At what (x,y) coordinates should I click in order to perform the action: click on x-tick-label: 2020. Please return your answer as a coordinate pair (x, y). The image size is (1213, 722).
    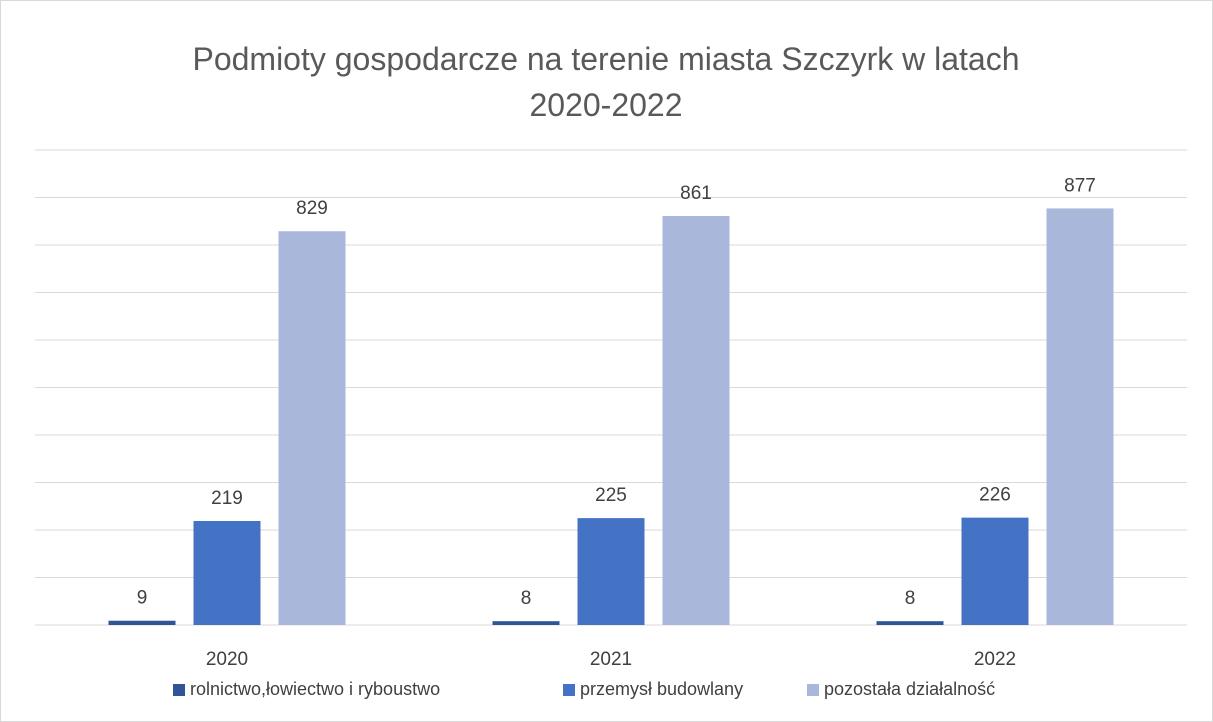
    Looking at the image, I should click on (227, 659).